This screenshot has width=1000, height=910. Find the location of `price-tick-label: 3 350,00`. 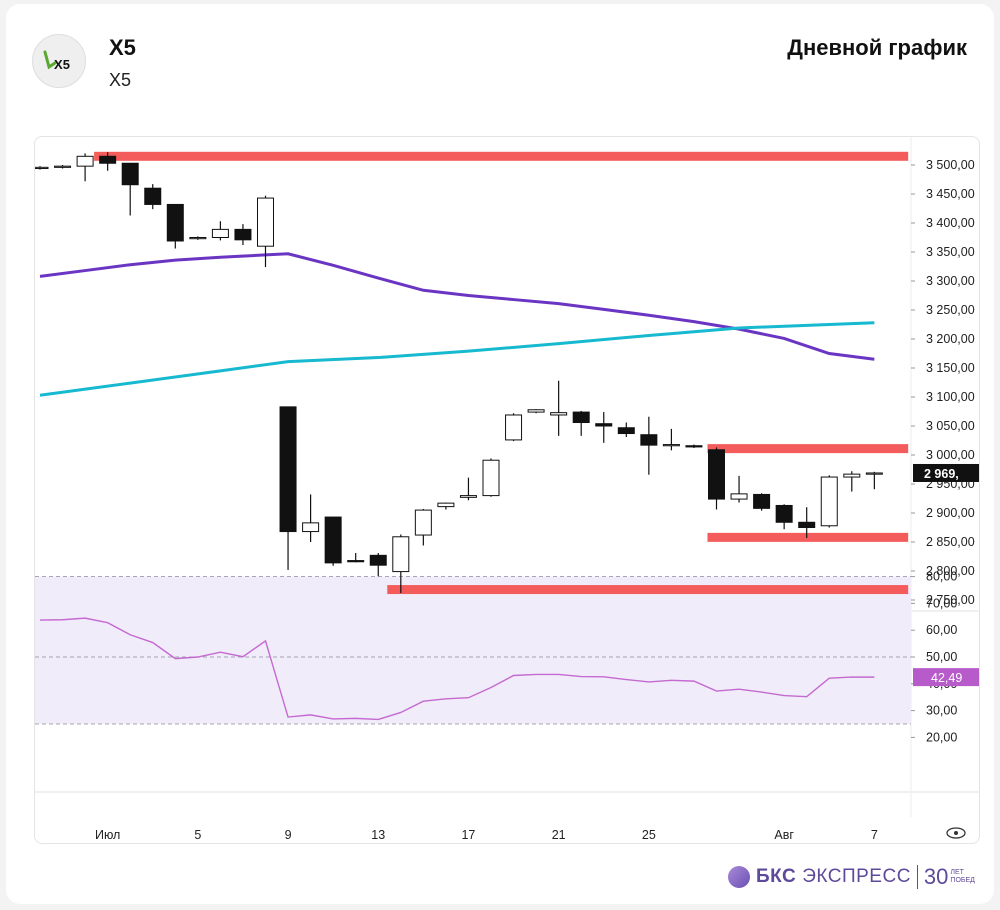

price-tick-label: 3 350,00 is located at coordinates (950, 252).